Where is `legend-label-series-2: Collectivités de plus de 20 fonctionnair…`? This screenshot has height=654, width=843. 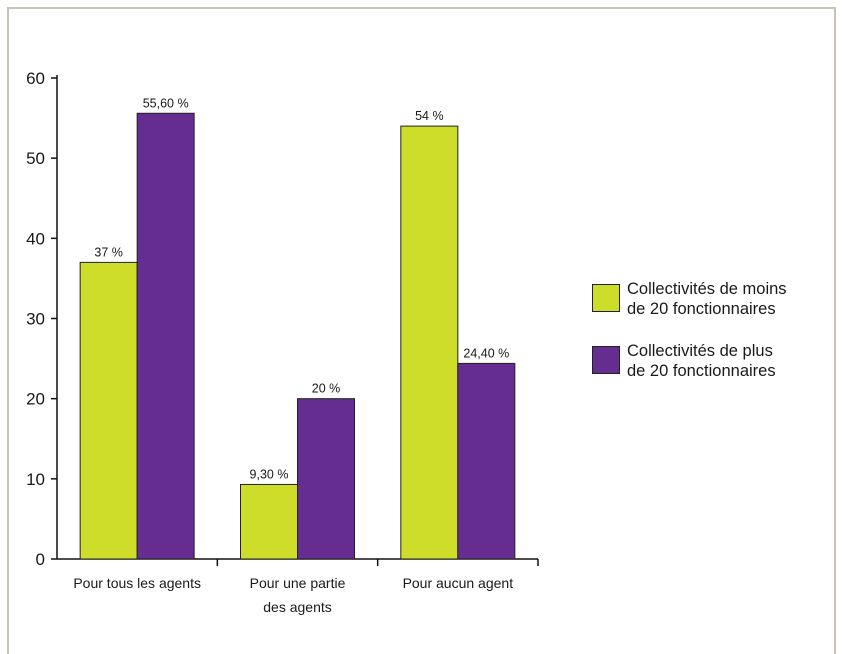 legend-label-series-2: Collectivités de plus de 20 fonctionnair… is located at coordinates (701, 361).